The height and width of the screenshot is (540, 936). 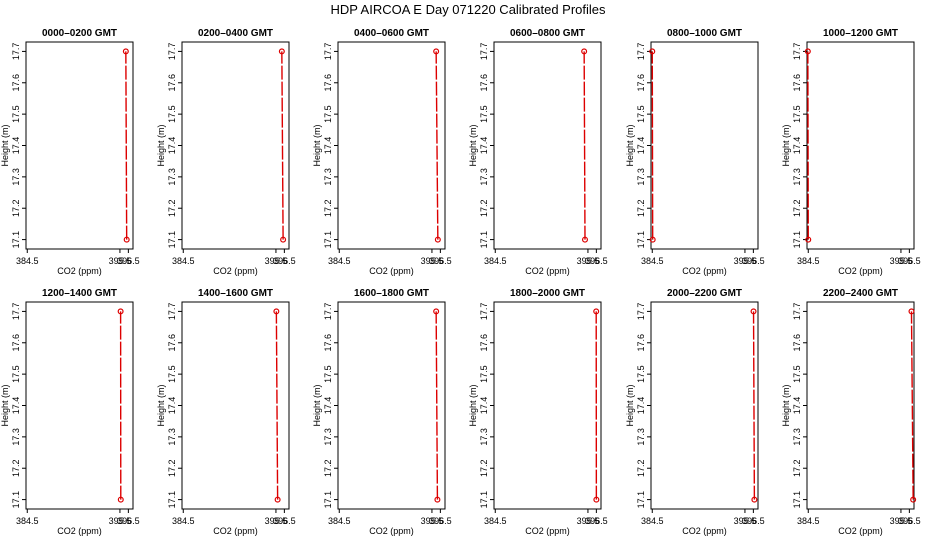 What do you see at coordinates (235, 293) in the screenshot?
I see `panel-title: 1400–1600 GMT` at bounding box center [235, 293].